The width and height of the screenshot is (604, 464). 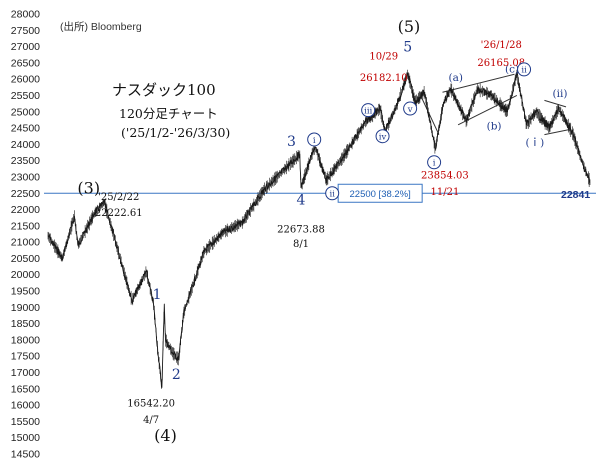 I want to click on annotation-last-value: 22841, so click(x=575, y=195).